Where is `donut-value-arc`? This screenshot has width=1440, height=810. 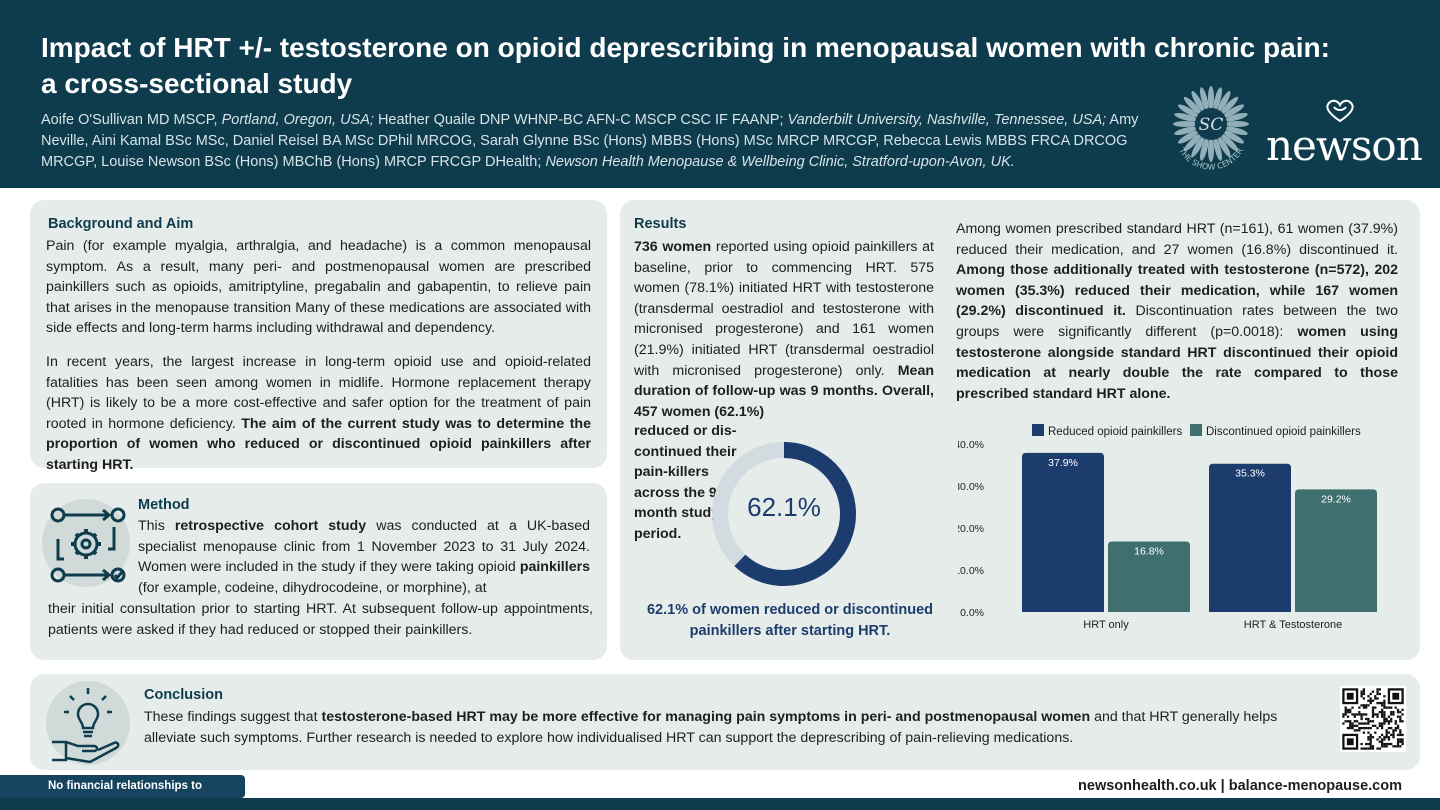 donut-value-arc is located at coordinates (795, 514).